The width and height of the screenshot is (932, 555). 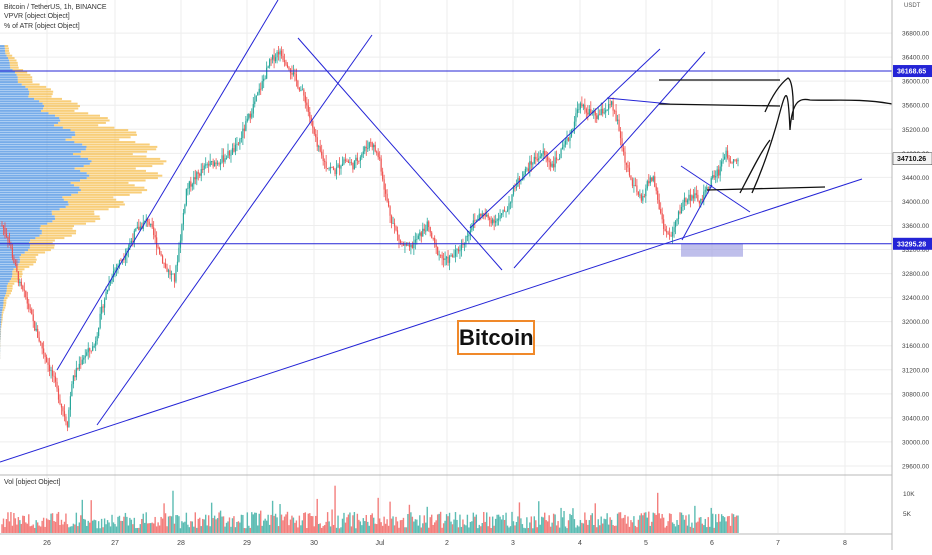 I want to click on price-tick-label: 32000.00, so click(x=915, y=322).